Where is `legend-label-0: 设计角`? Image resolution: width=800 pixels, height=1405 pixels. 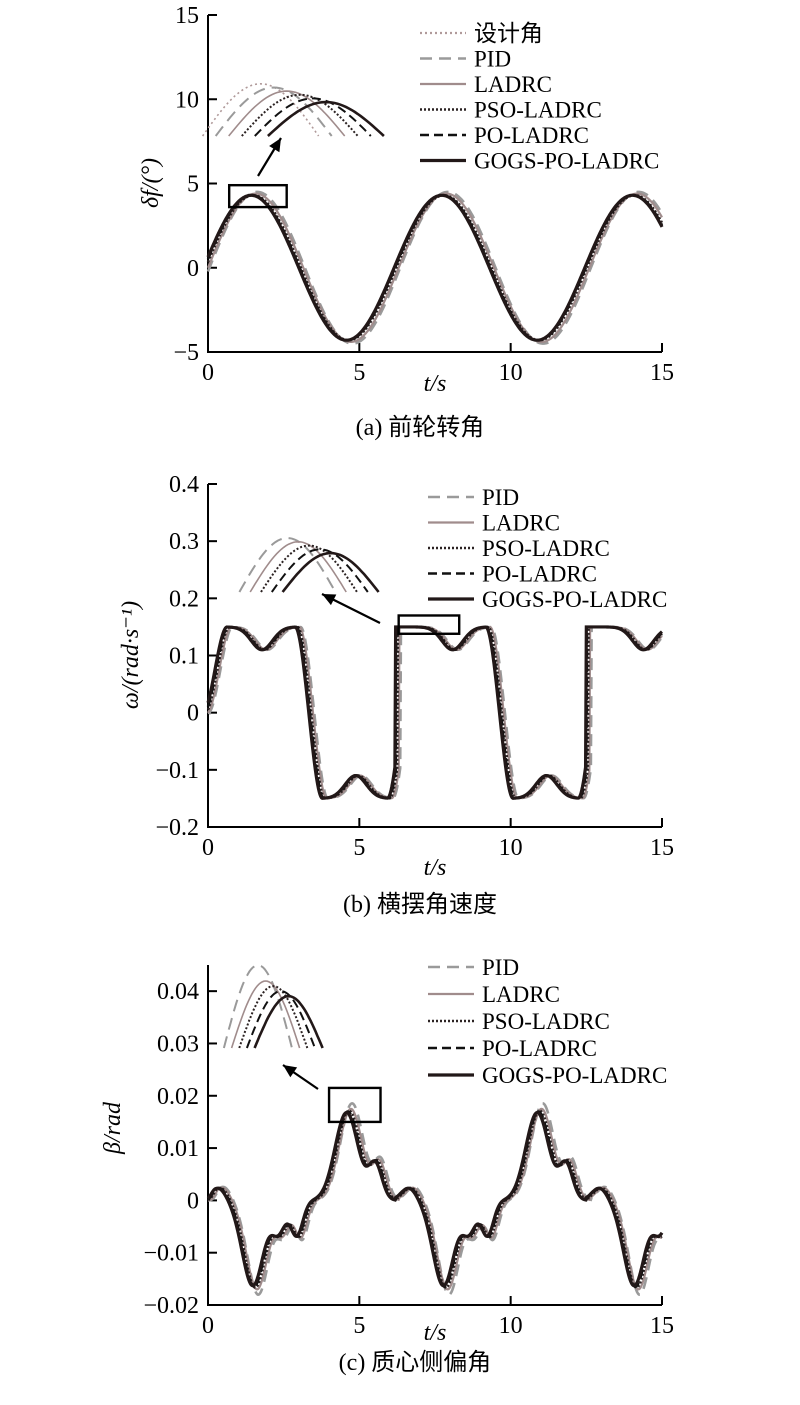 legend-label-0: 设计角 is located at coordinates (508, 33).